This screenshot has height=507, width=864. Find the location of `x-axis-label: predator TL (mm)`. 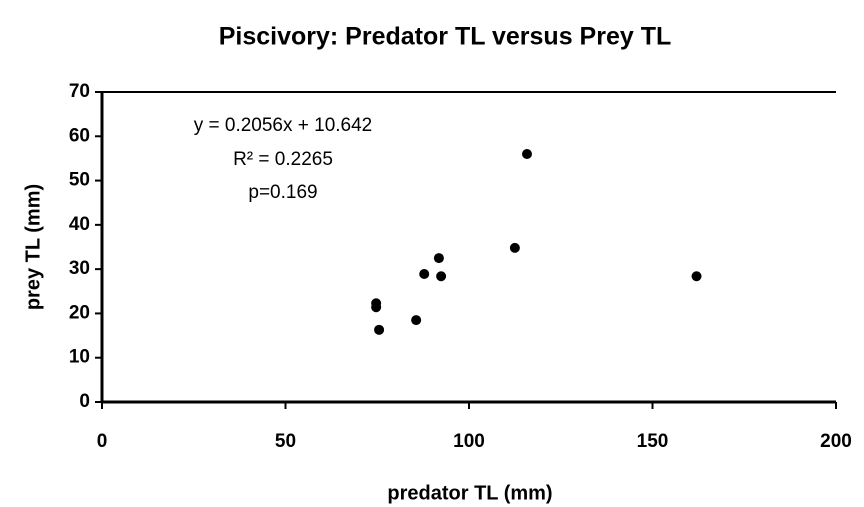

x-axis-label: predator TL (mm) is located at coordinates (469, 493).